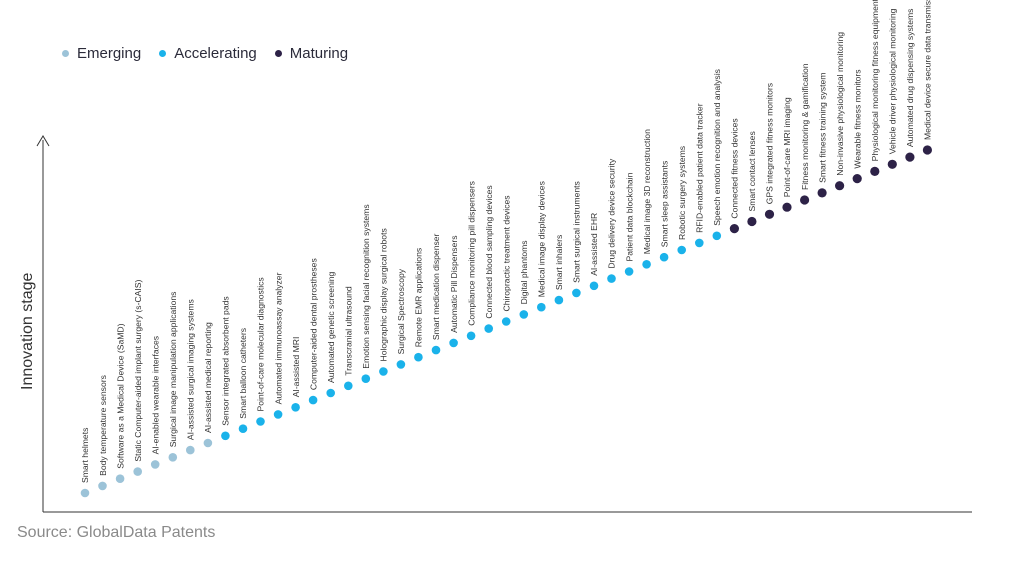 This screenshot has height=576, width=1024. I want to click on legend-item-accelerating: Accelerating, so click(208, 53).